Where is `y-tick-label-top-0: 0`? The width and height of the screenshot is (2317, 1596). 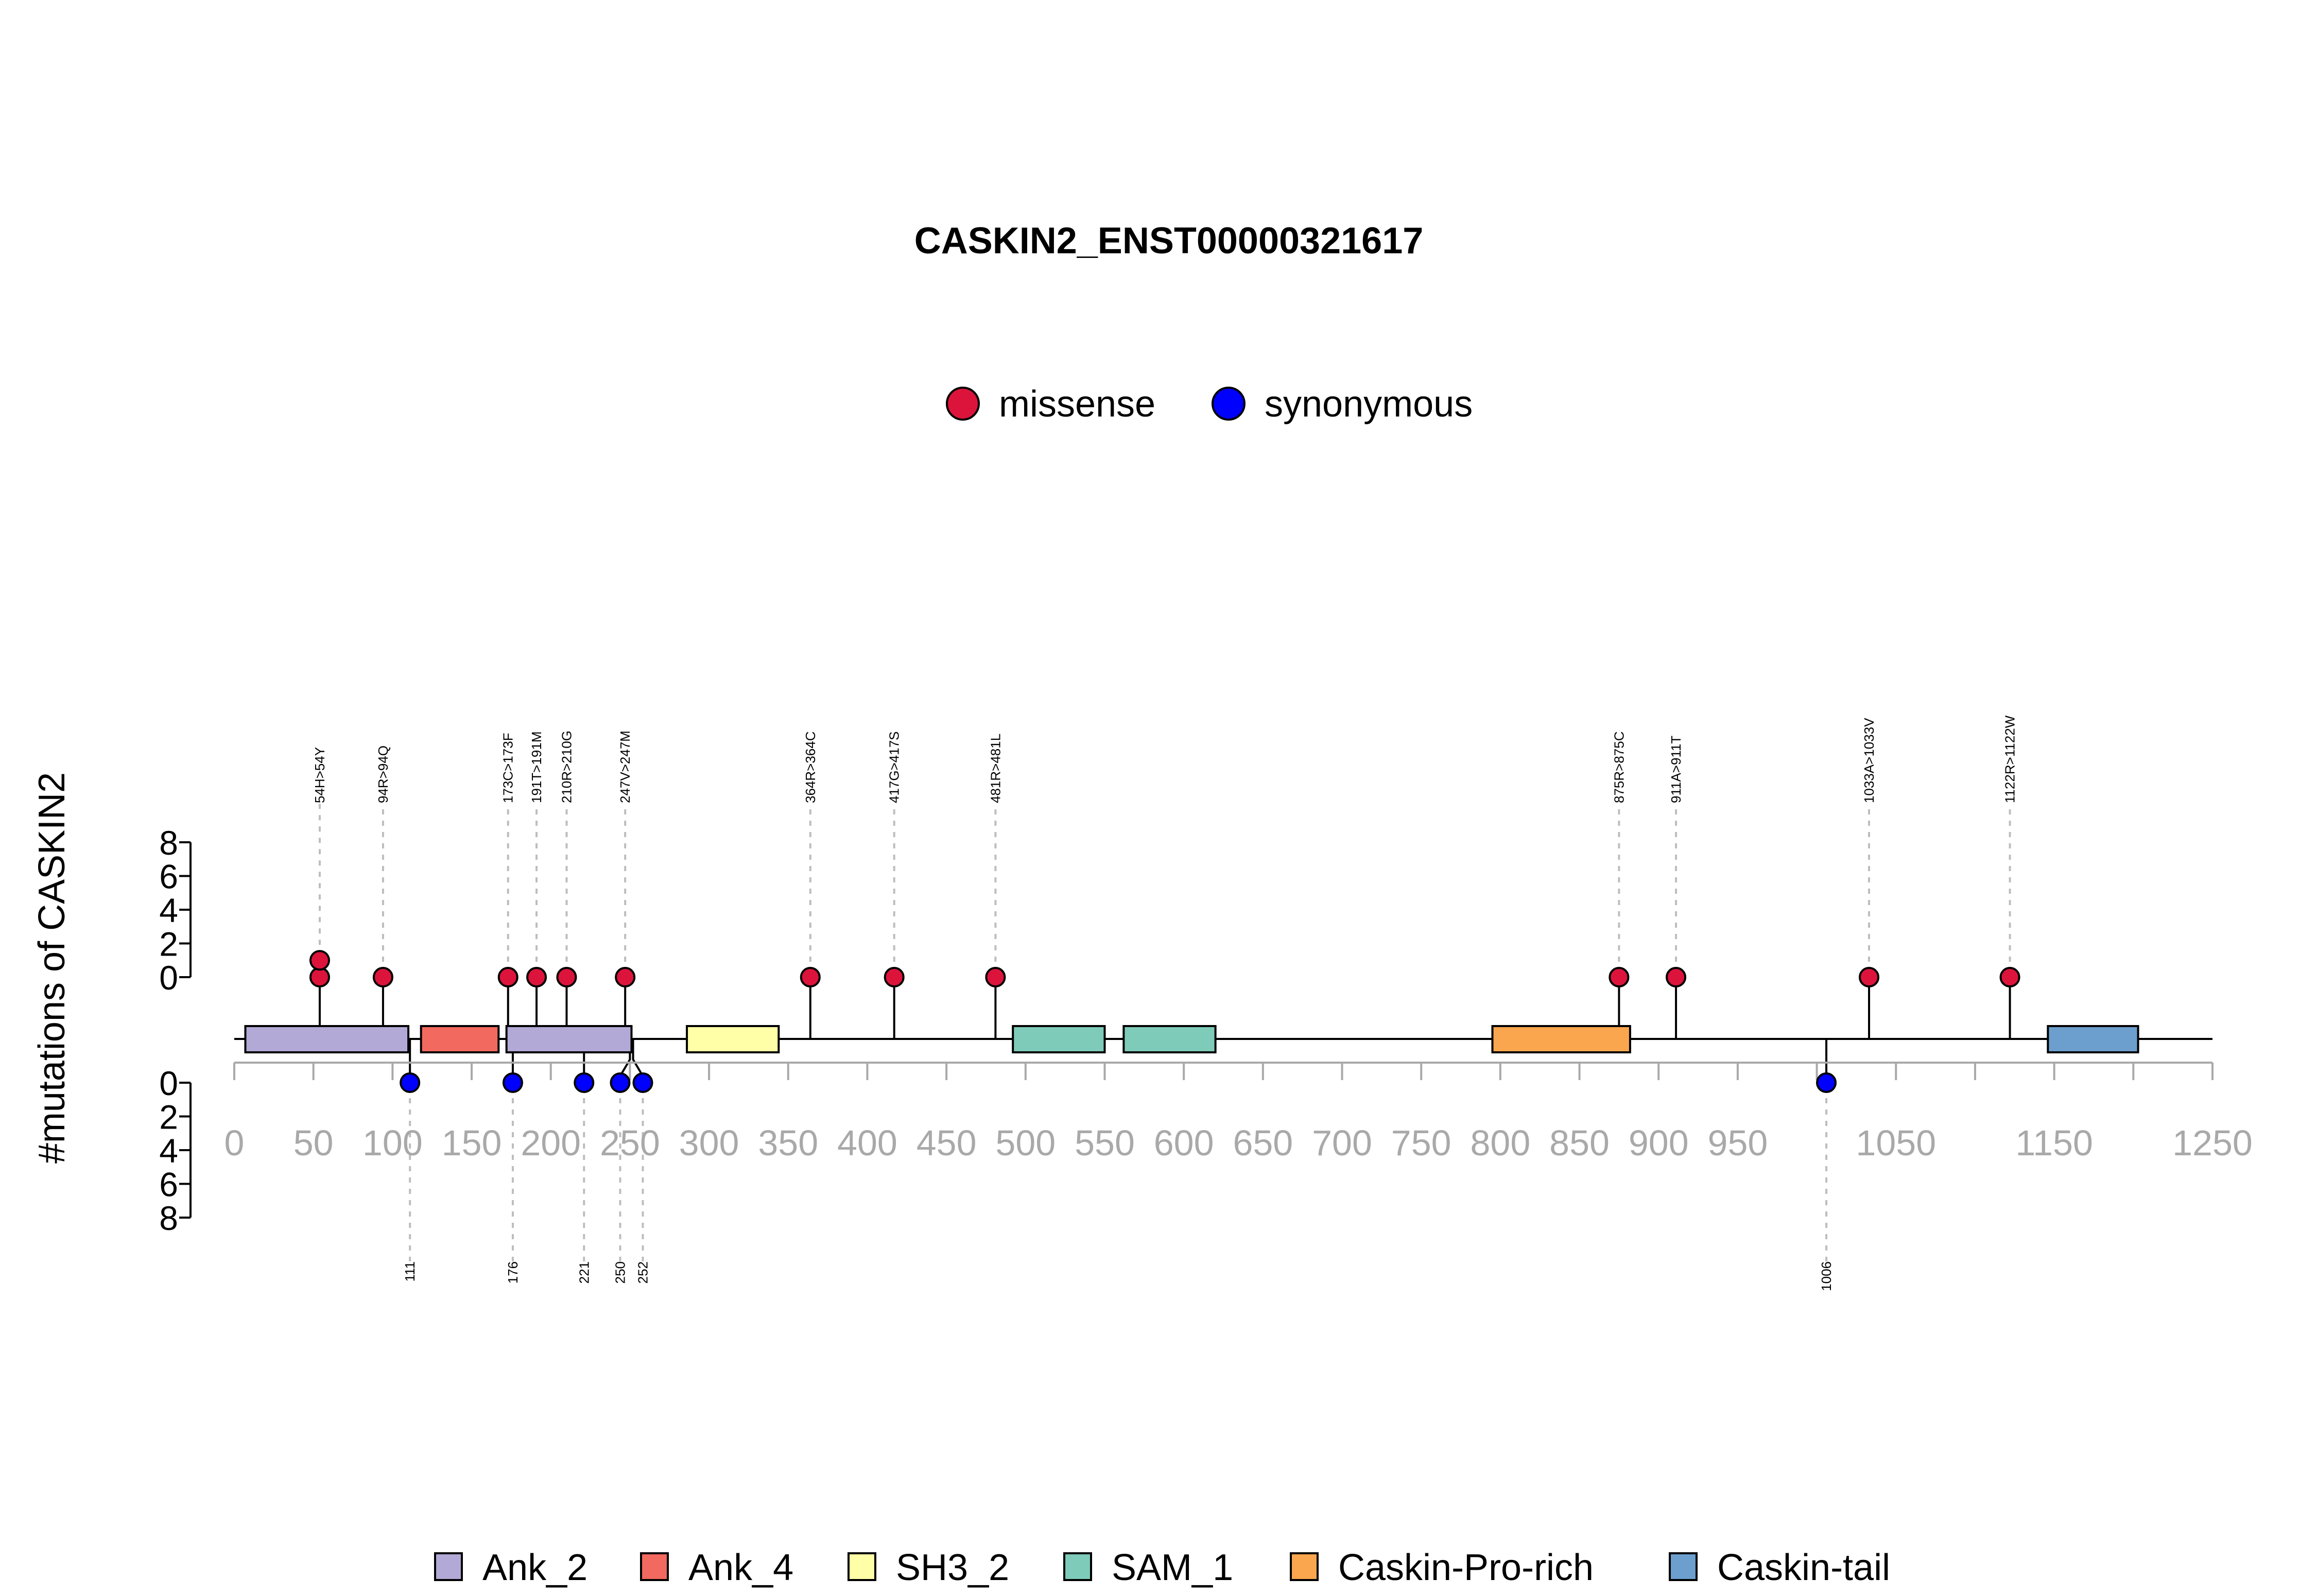 y-tick-label-top-0: 0 is located at coordinates (168, 978).